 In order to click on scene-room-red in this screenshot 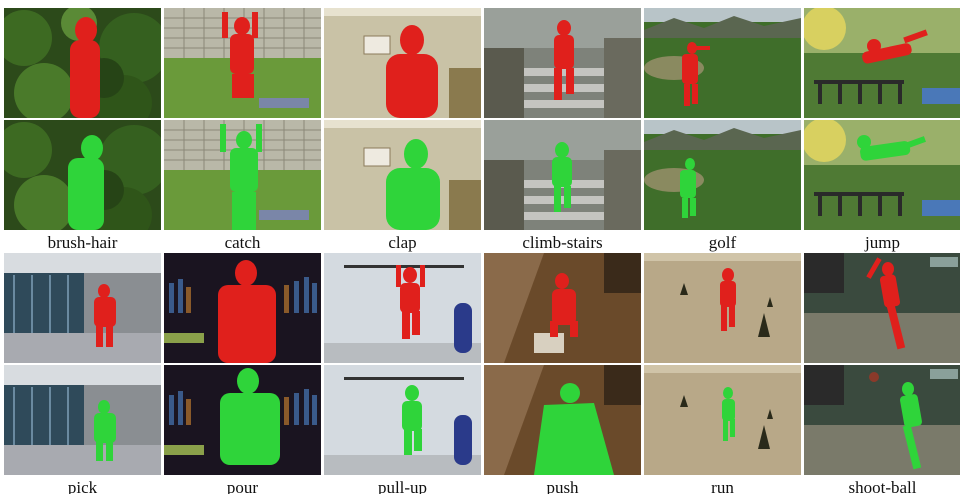, I will do `click(402, 63)`.